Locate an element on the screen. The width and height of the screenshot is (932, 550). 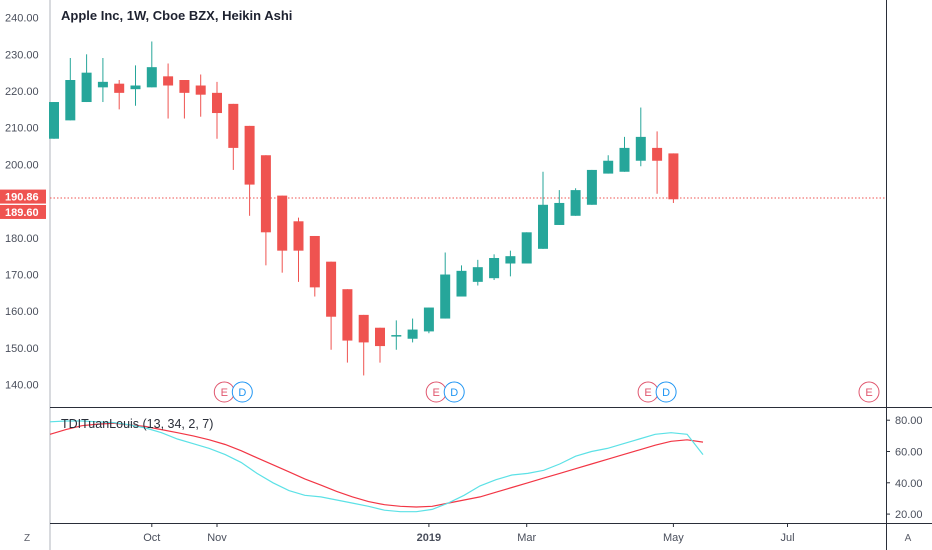
time-tick-label: 2019 is located at coordinates (429, 538).